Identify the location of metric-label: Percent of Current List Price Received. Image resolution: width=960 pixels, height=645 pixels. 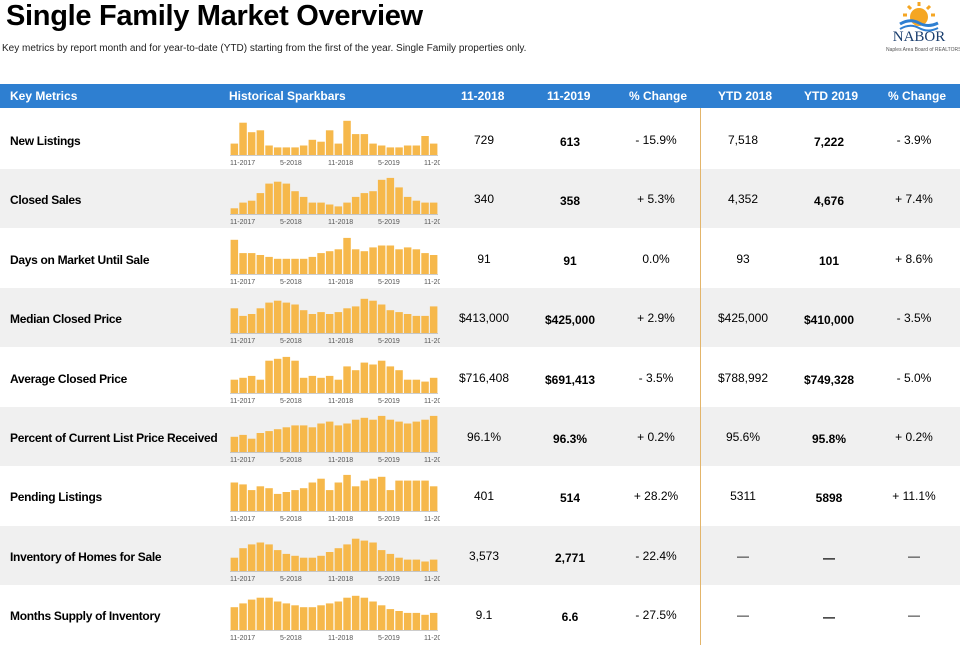
(114, 438).